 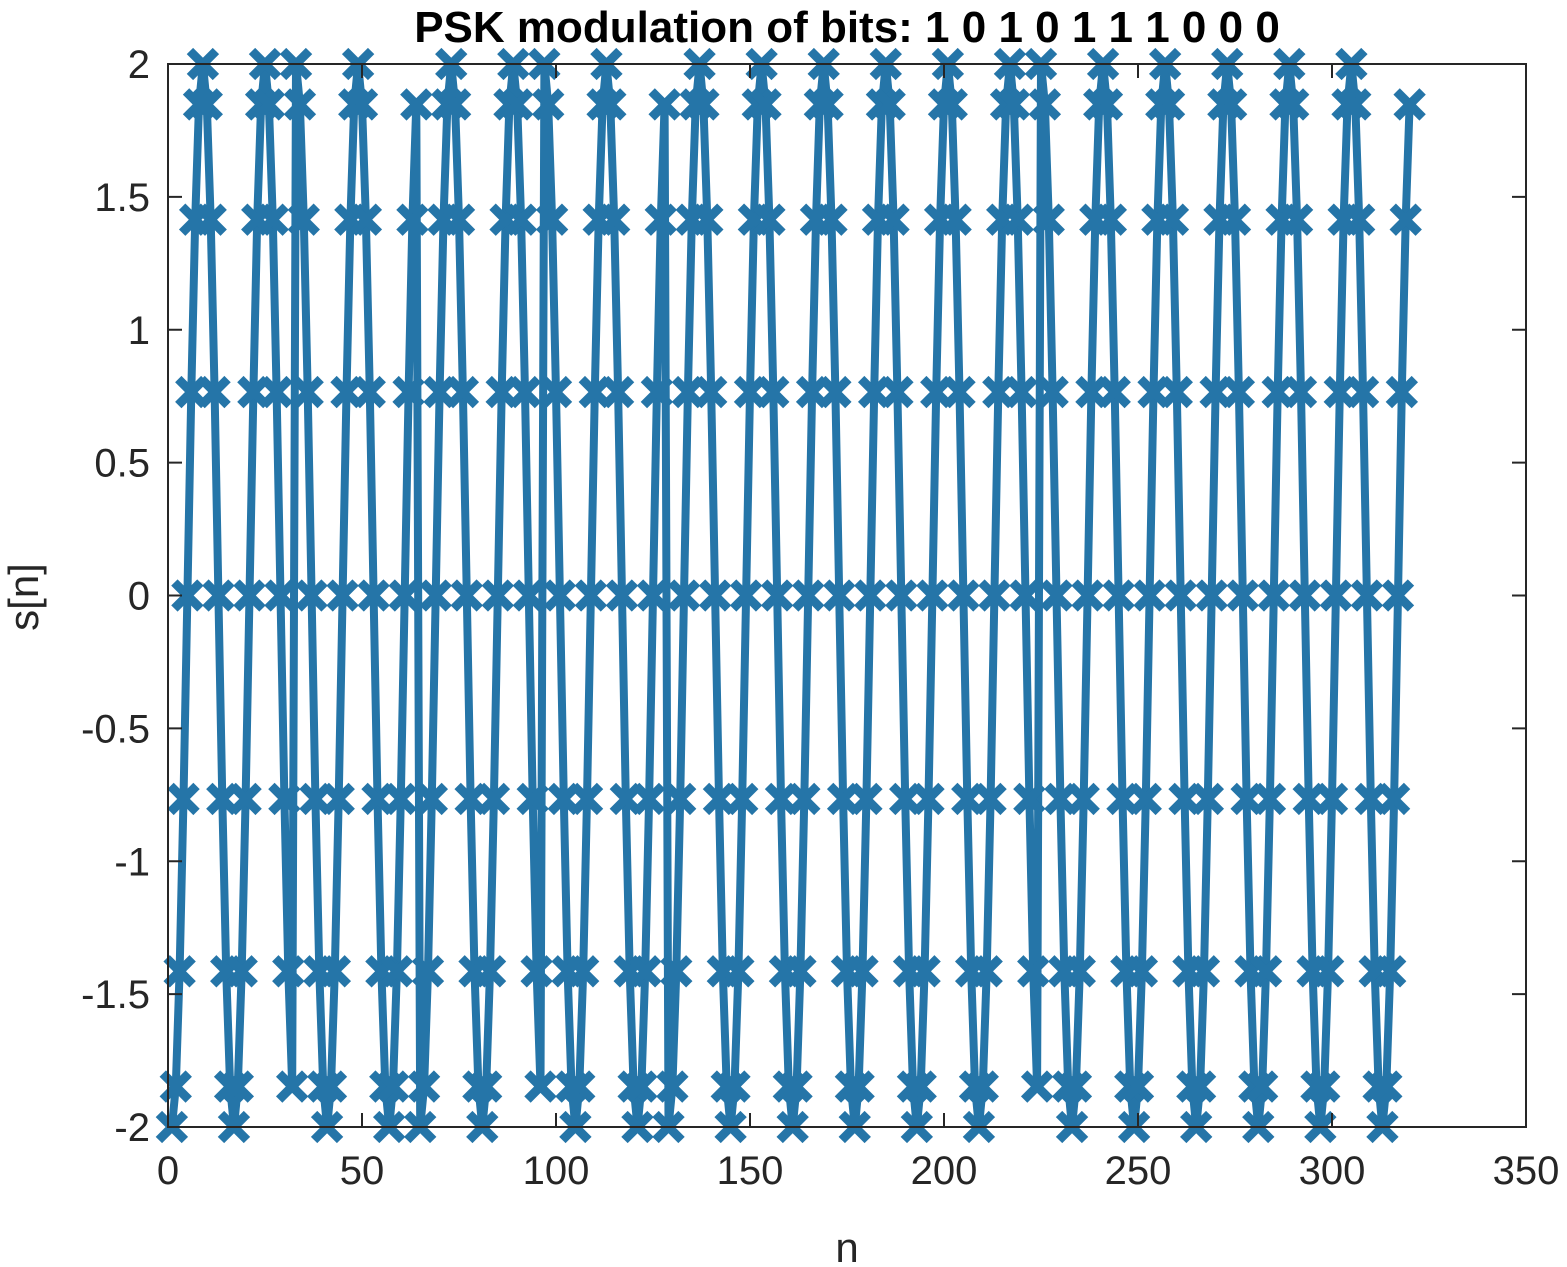 What do you see at coordinates (115, 995) in the screenshot?
I see `y-tick-label: -1.5` at bounding box center [115, 995].